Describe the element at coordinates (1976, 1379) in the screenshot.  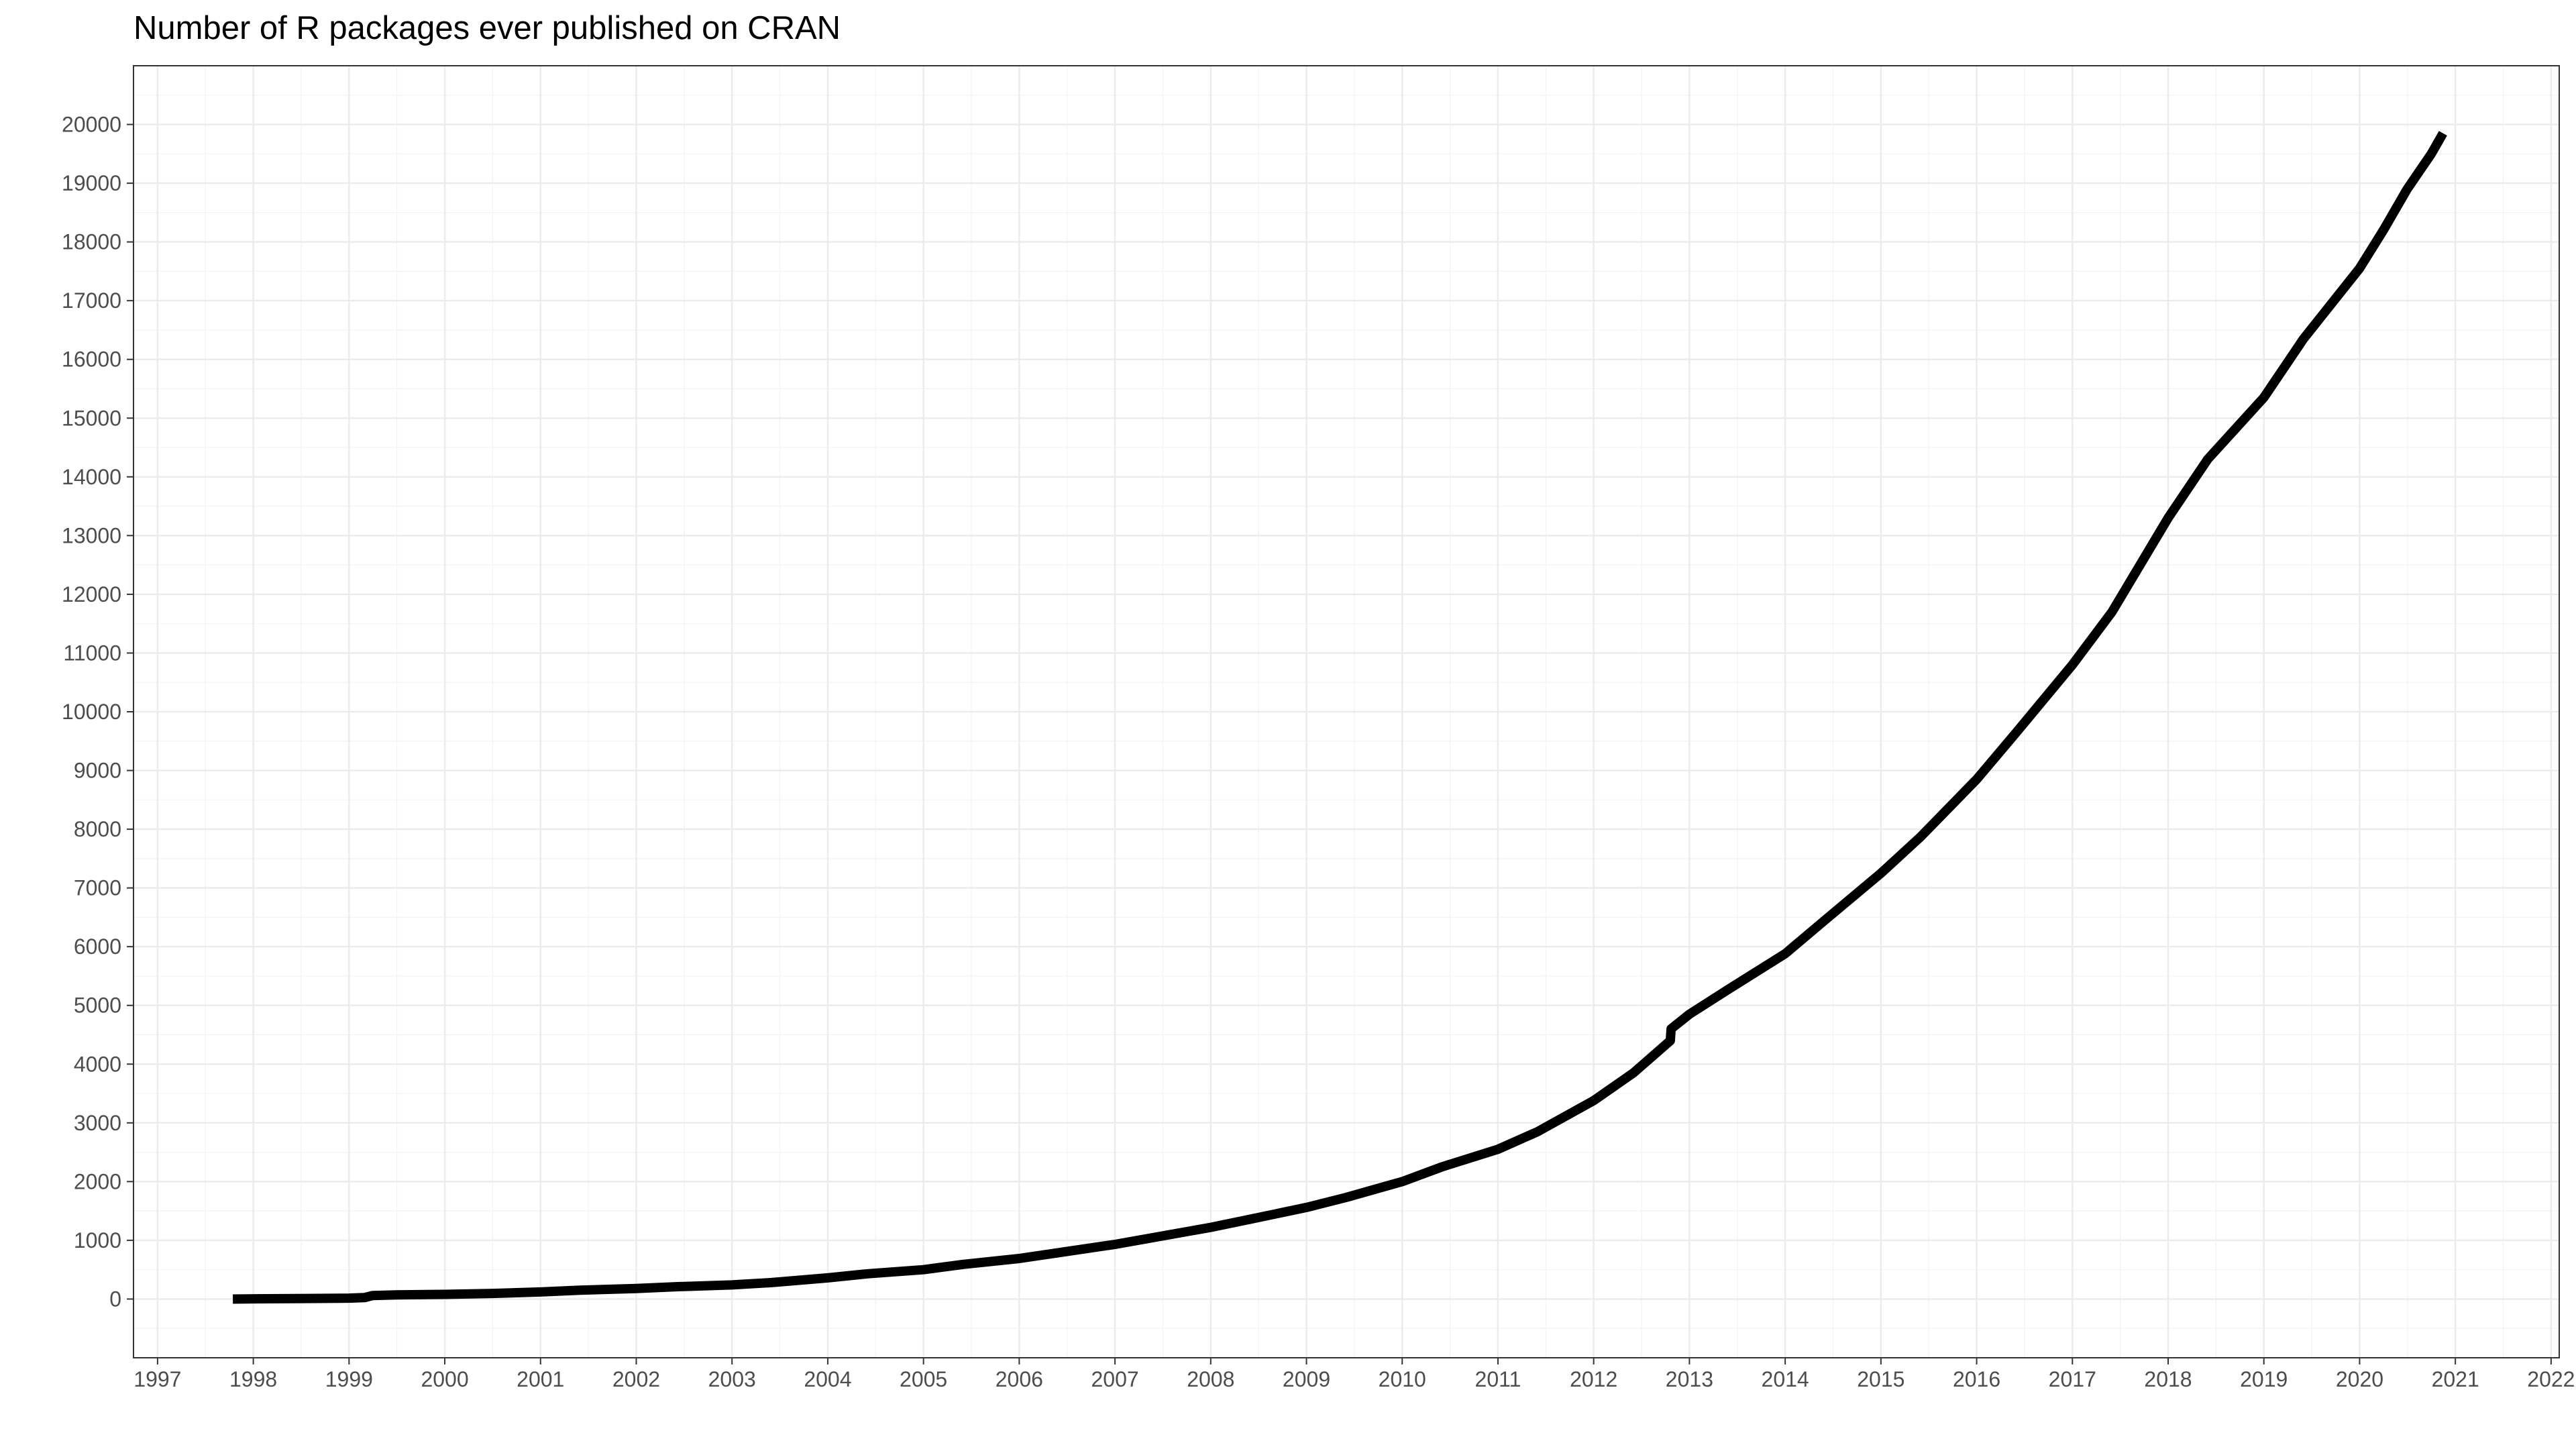
I see `x-tick-label: 2016` at that location.